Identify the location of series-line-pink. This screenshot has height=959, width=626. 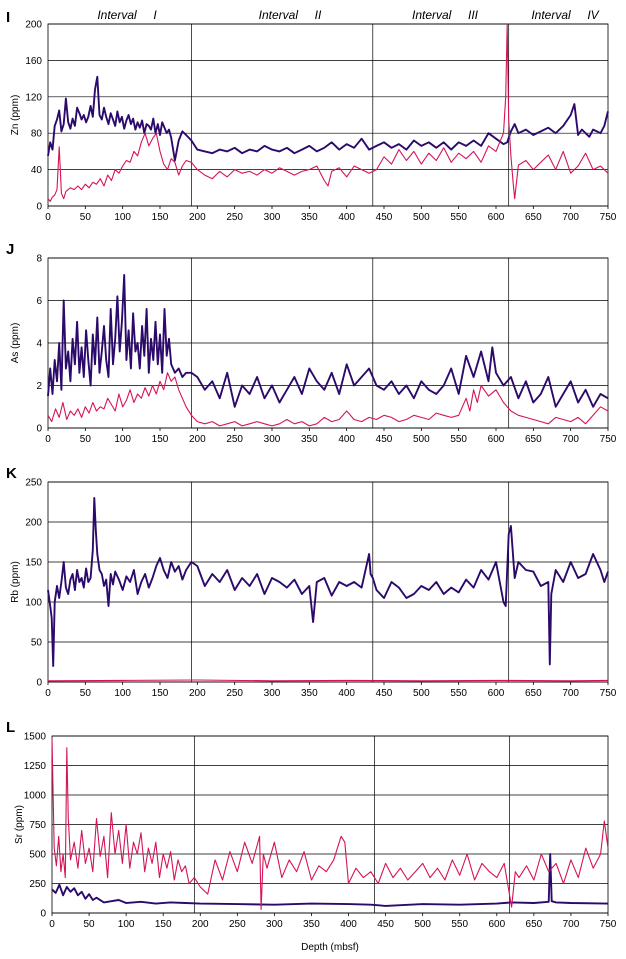
(328, 680).